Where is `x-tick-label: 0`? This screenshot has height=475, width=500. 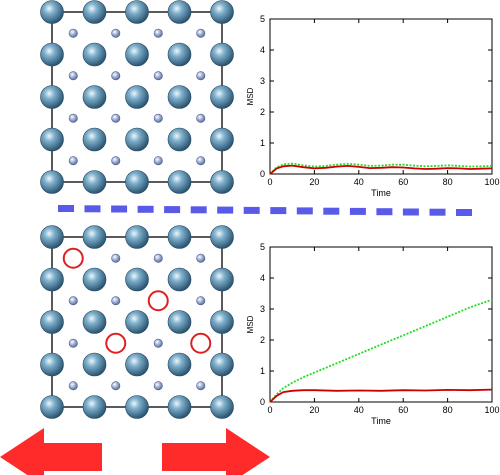 x-tick-label: 0 is located at coordinates (269, 410).